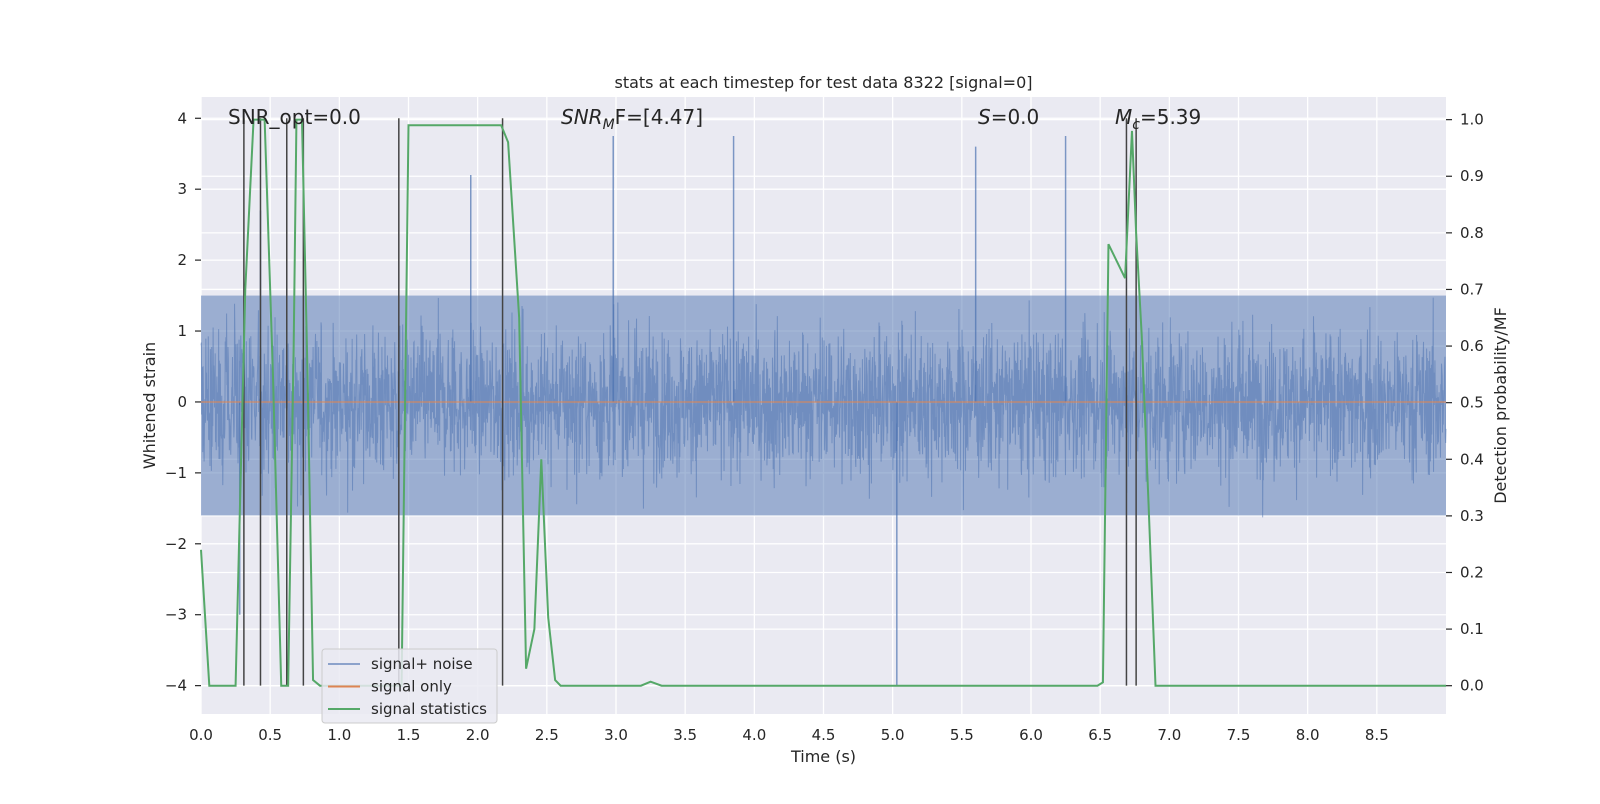  I want to click on y-tick-label-right: 0.3, so click(1472, 516).